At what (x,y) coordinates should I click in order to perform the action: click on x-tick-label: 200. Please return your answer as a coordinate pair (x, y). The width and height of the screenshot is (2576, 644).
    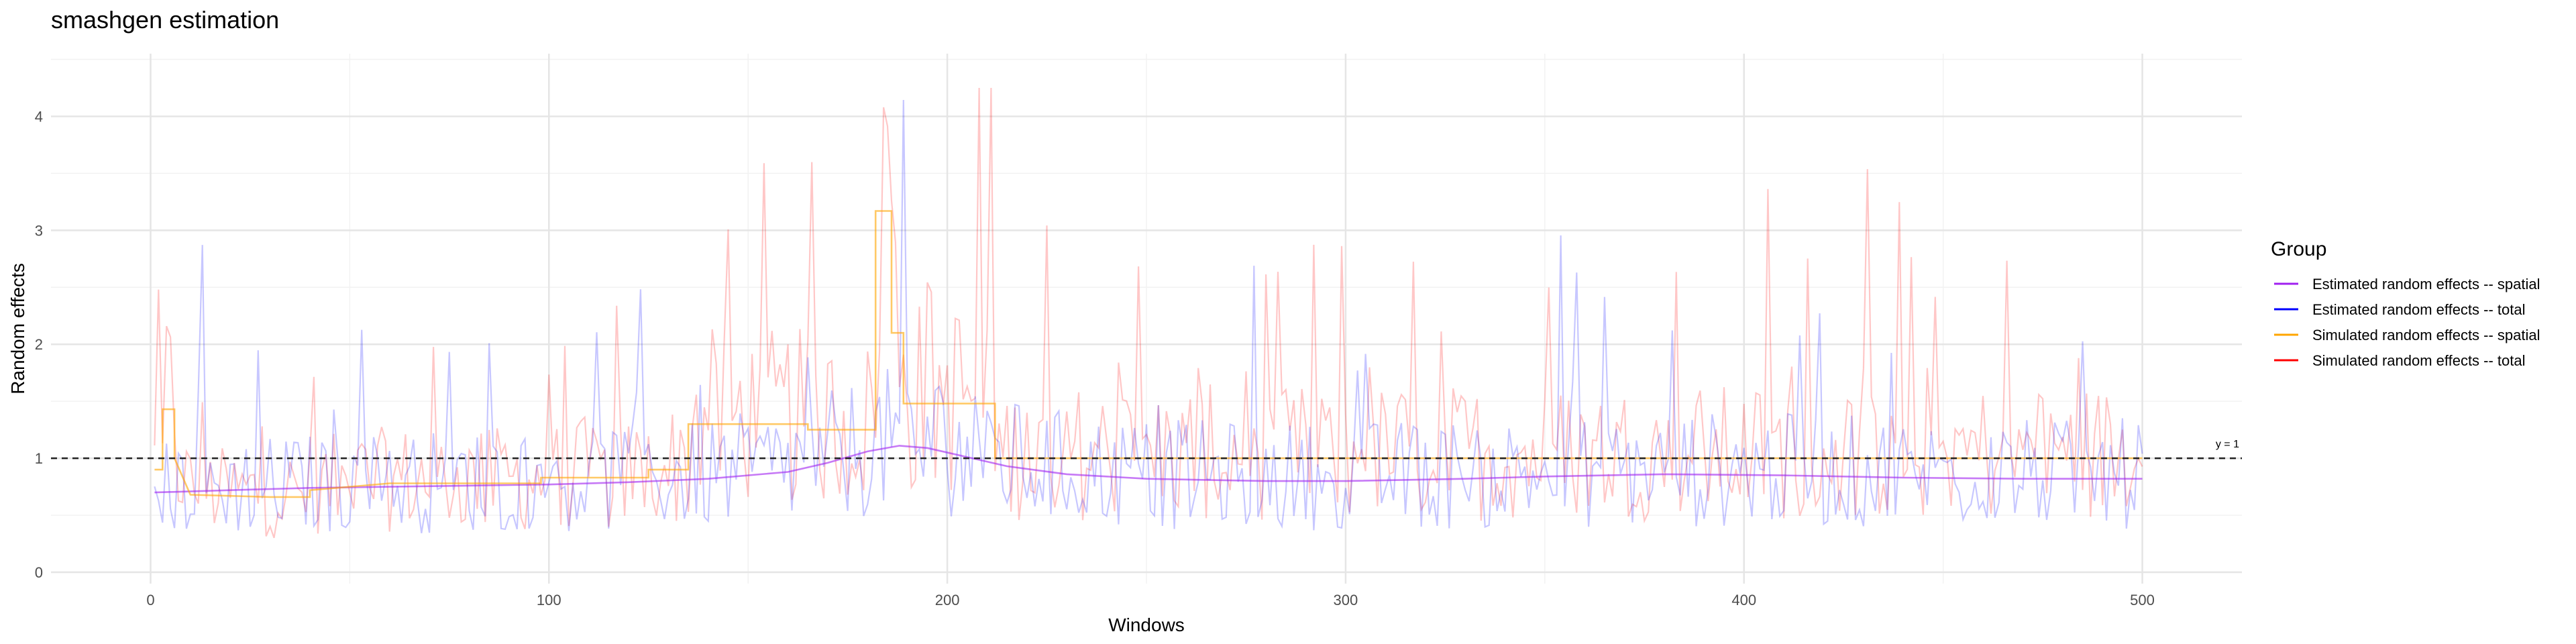
    Looking at the image, I should click on (947, 600).